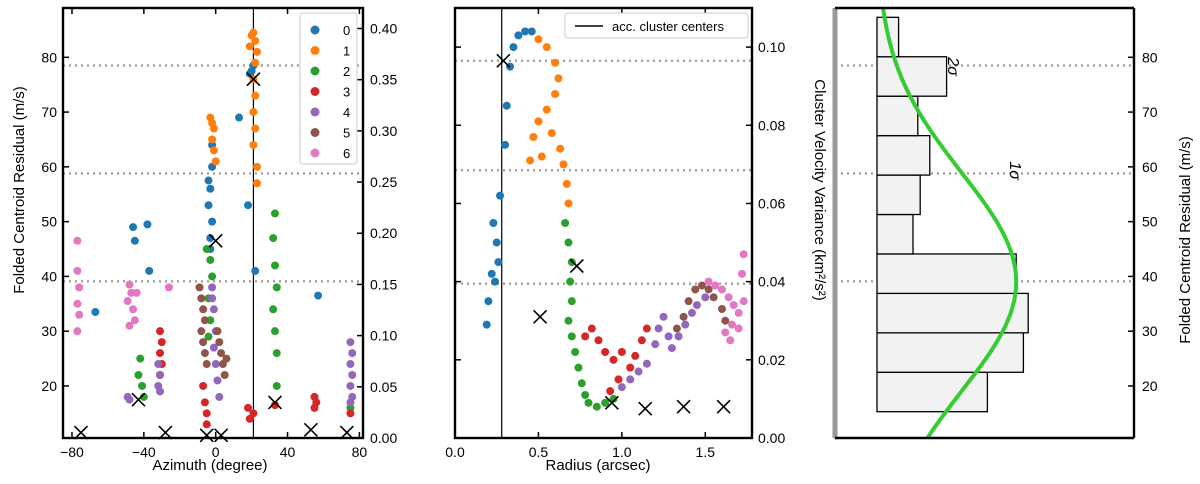 This screenshot has height=484, width=1200. I want to click on y2-tick-label: 0.02, so click(771, 360).